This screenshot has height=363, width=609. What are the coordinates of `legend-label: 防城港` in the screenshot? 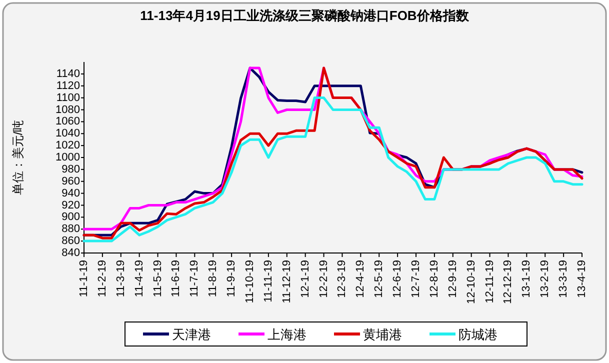 It's located at (478, 334).